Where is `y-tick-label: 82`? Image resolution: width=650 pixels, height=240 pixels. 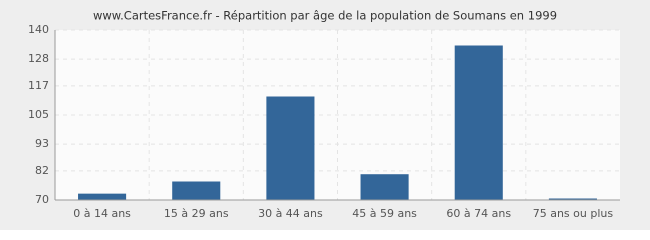 y-tick-label: 82 is located at coordinates (42, 170).